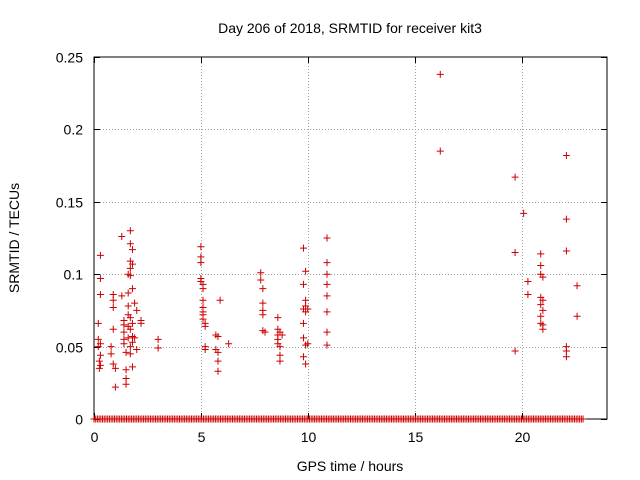 The image size is (640, 480). I want to click on x-tick-label: 0, so click(95, 437).